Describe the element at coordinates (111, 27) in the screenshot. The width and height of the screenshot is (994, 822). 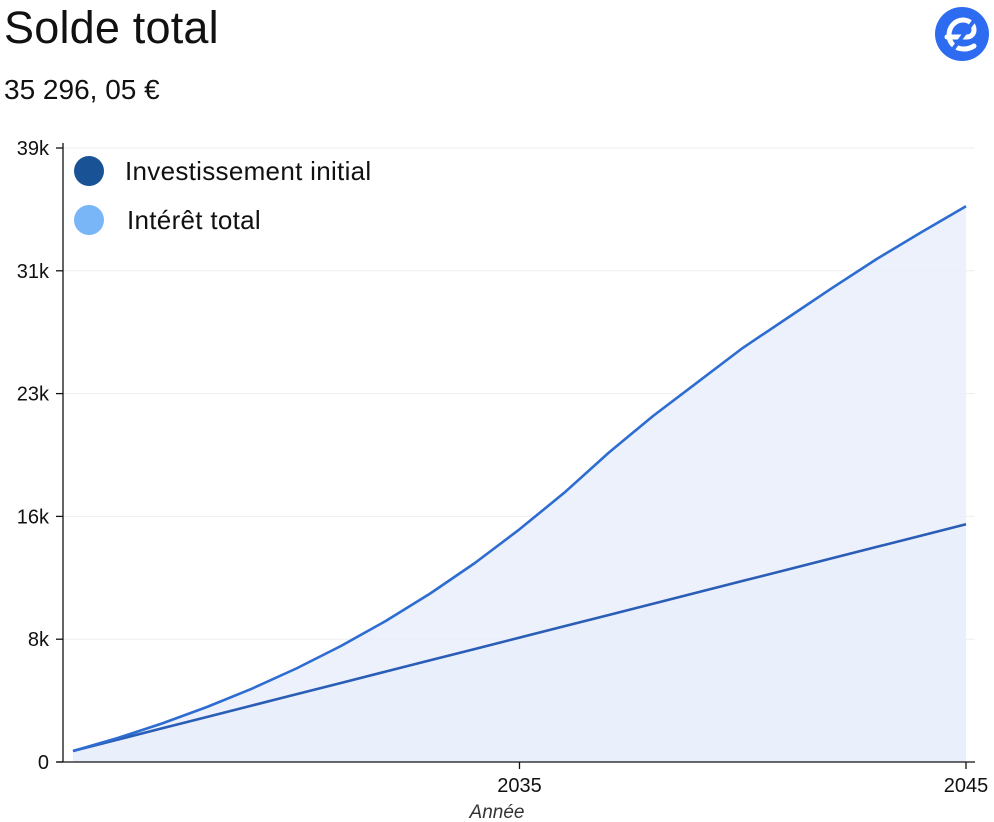
I see `page-title: Solde total` at that location.